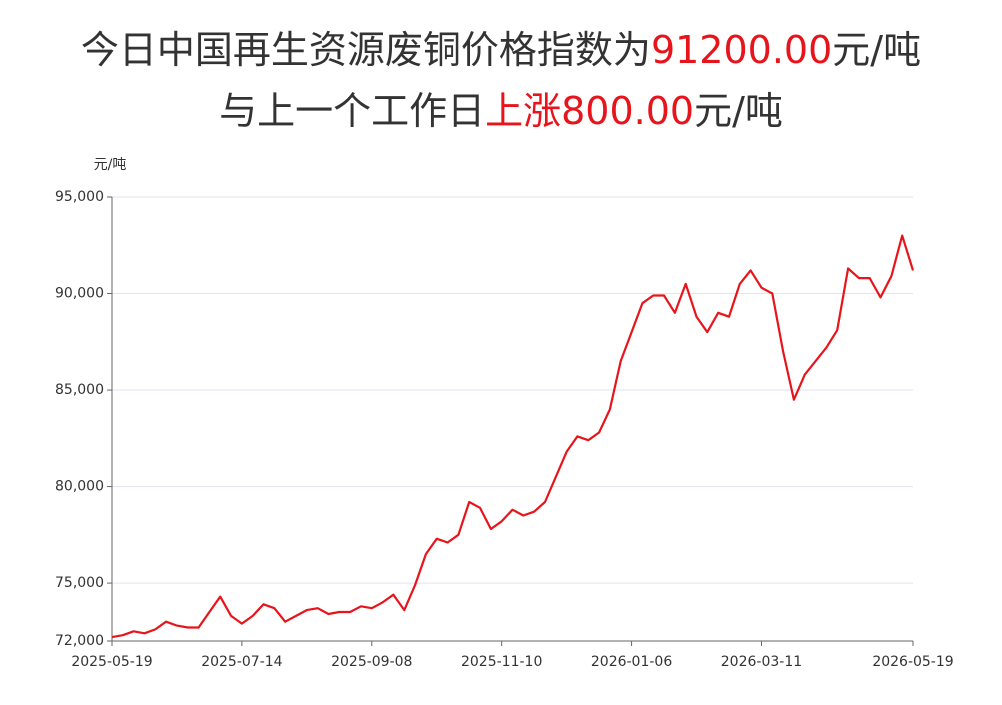 The height and width of the screenshot is (705, 1002). I want to click on x-tick-label: 2026-01-06, so click(631, 662).